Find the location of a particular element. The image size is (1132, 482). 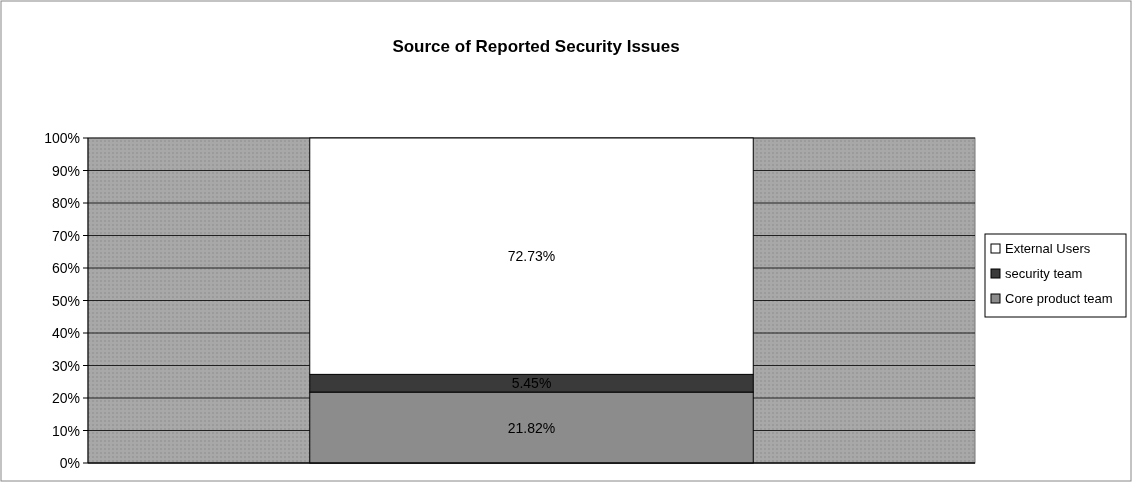

legend-label: External Users is located at coordinates (1048, 248).